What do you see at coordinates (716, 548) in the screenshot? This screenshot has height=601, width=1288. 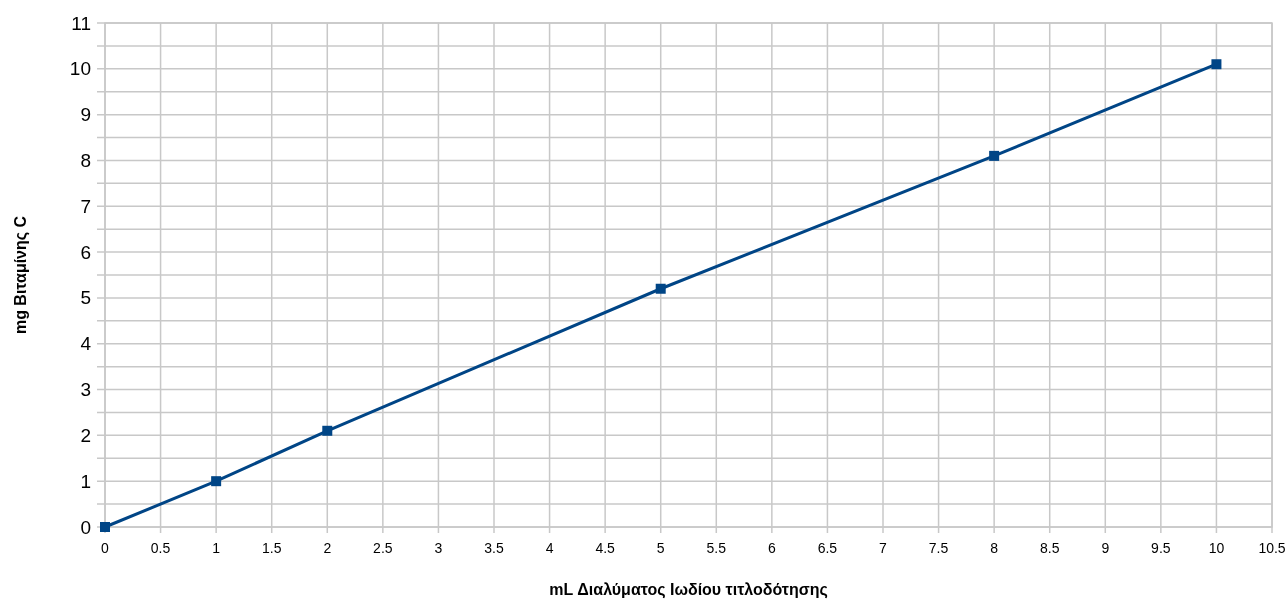 I see `x-tick-label: 5.5` at bounding box center [716, 548].